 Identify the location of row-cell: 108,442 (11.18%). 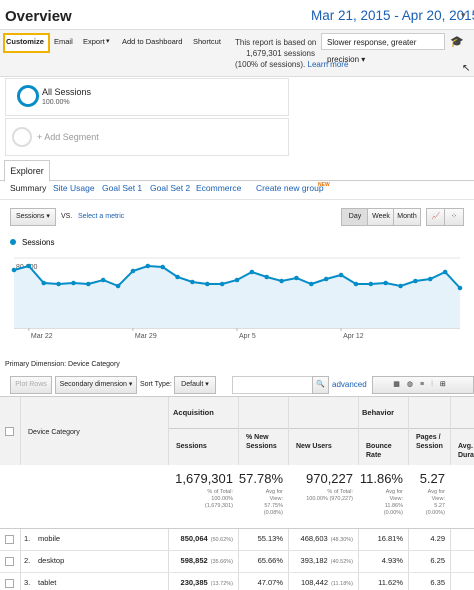
(320, 582).